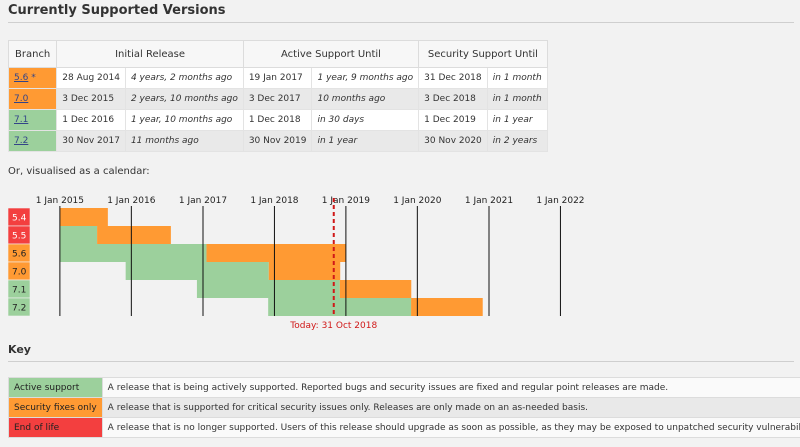 The image size is (800, 447). What do you see at coordinates (19, 219) in the screenshot?
I see `row-label-5.4: 5.4` at bounding box center [19, 219].